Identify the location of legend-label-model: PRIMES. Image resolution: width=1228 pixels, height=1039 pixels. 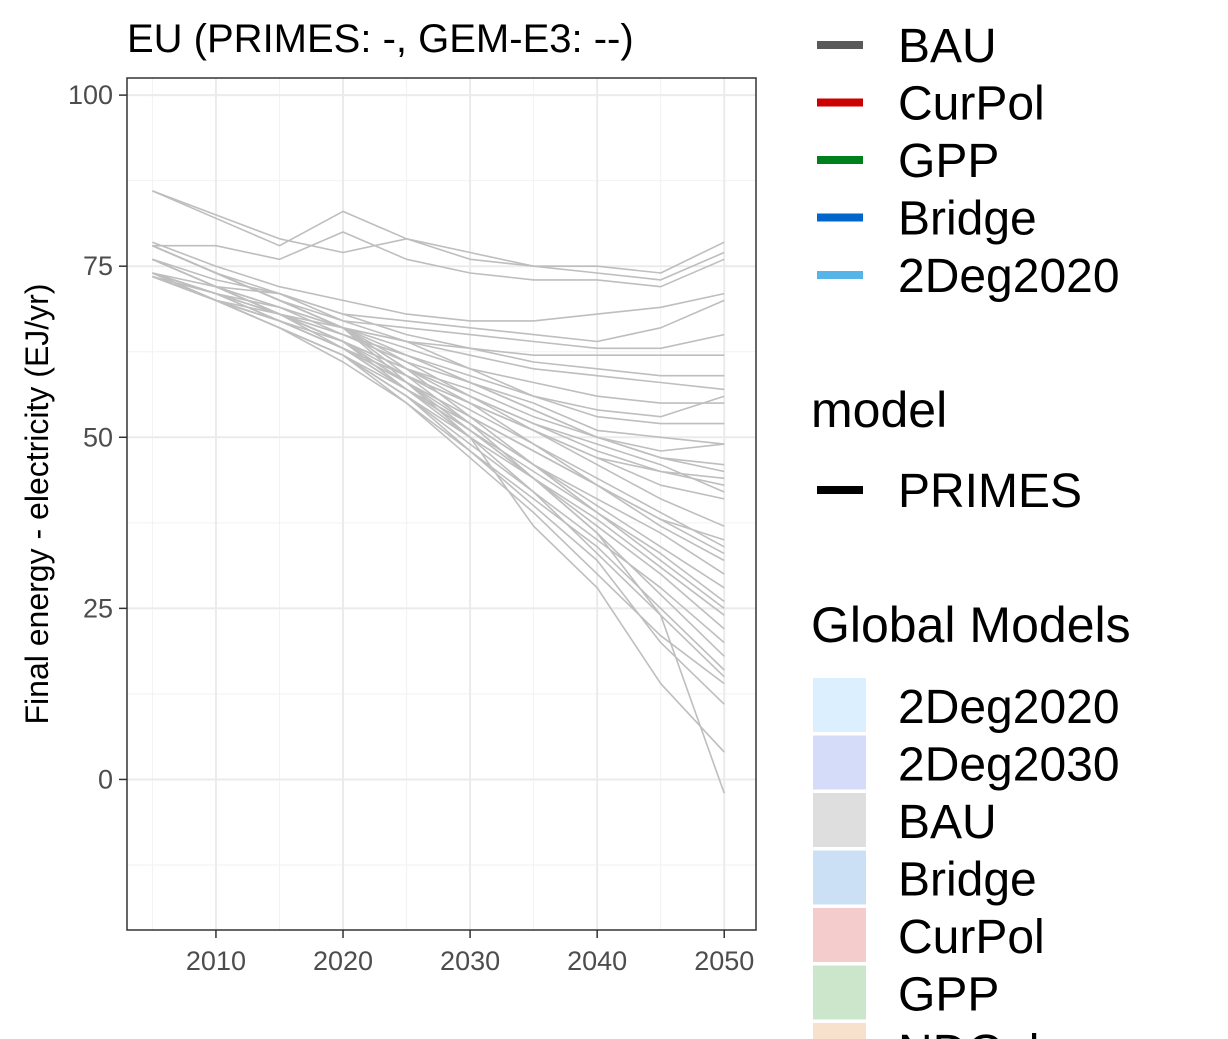
(990, 491).